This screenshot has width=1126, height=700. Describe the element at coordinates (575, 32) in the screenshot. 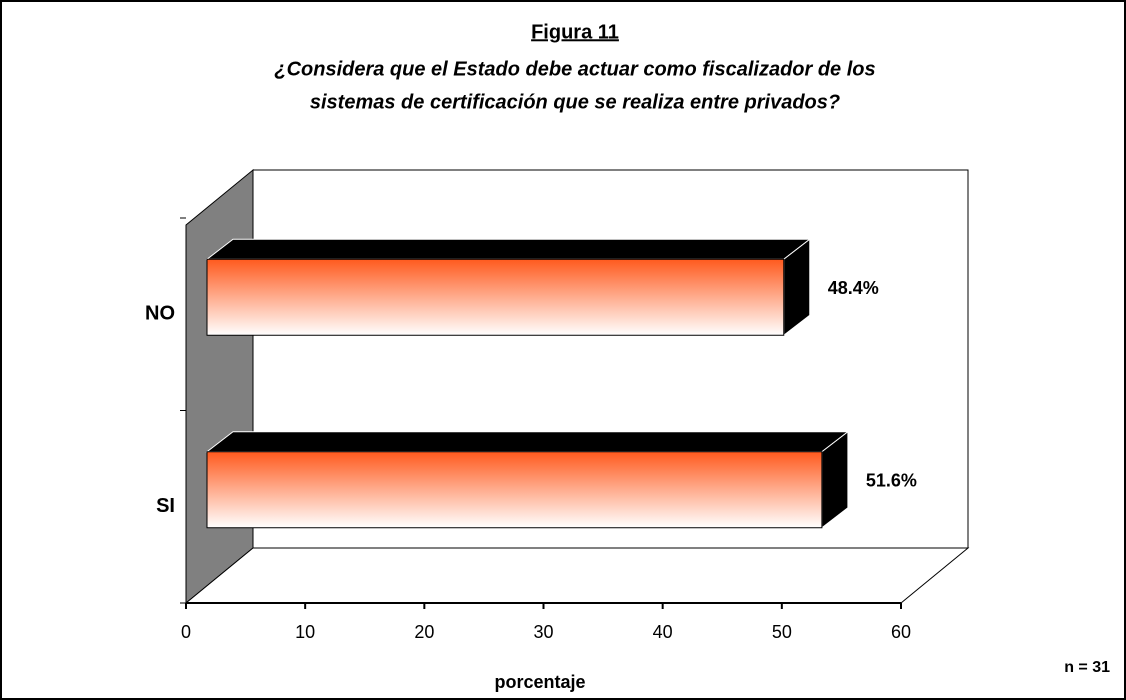

I see `chart-title: Figura 11` at that location.